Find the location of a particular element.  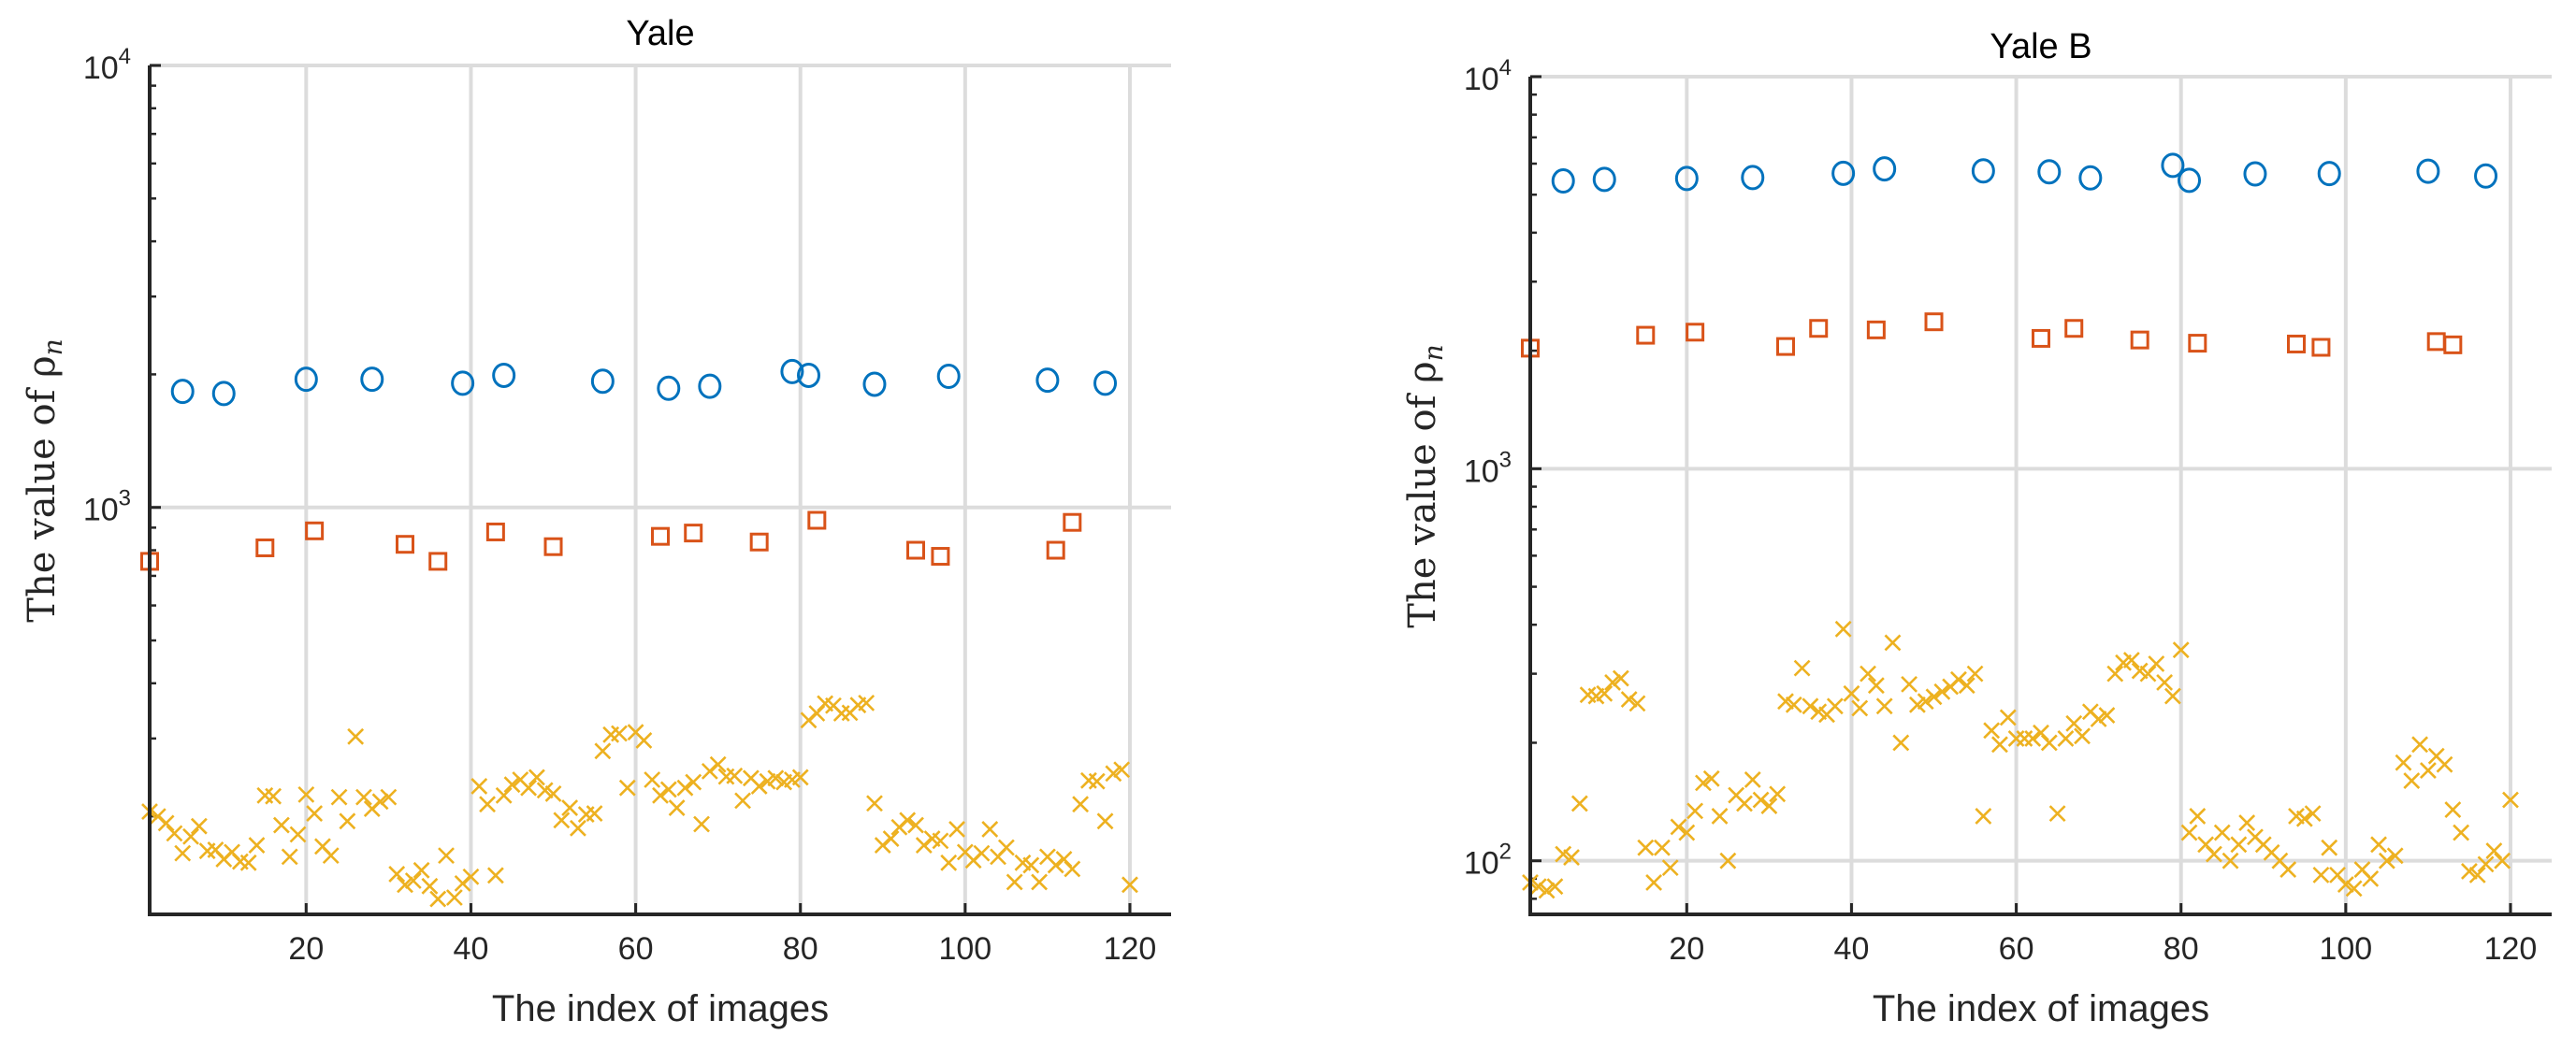

chart-title: Yale is located at coordinates (660, 33).